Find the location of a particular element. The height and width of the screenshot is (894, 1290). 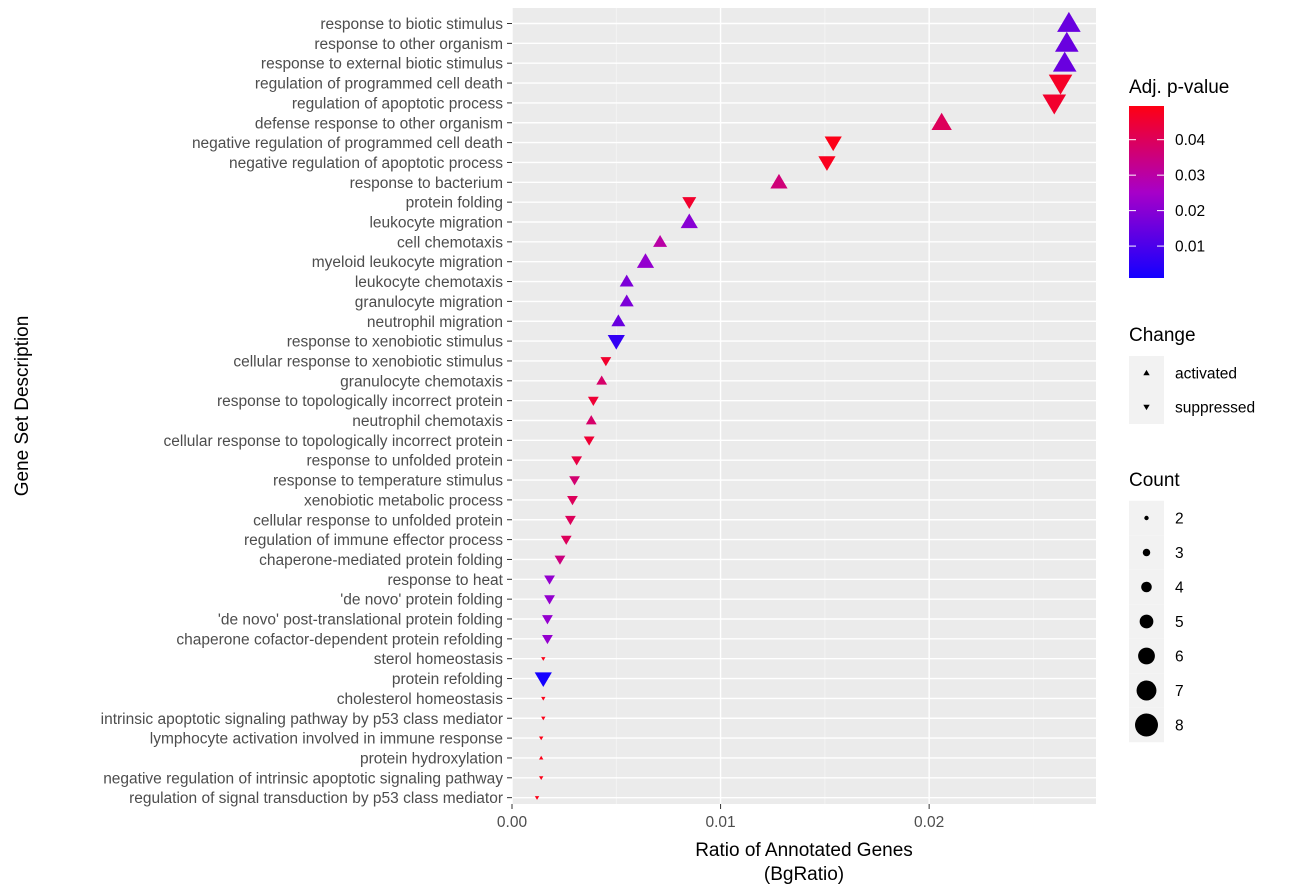

y-tick-label: regulation of apoptotic process is located at coordinates (397, 103).